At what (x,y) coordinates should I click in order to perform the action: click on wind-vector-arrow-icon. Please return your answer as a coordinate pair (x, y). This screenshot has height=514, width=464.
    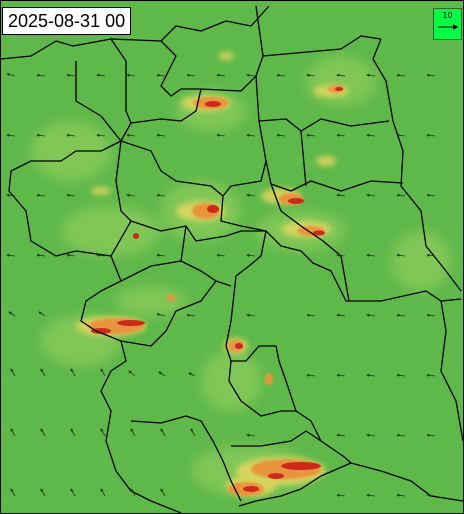
    Looking at the image, I should click on (448, 27).